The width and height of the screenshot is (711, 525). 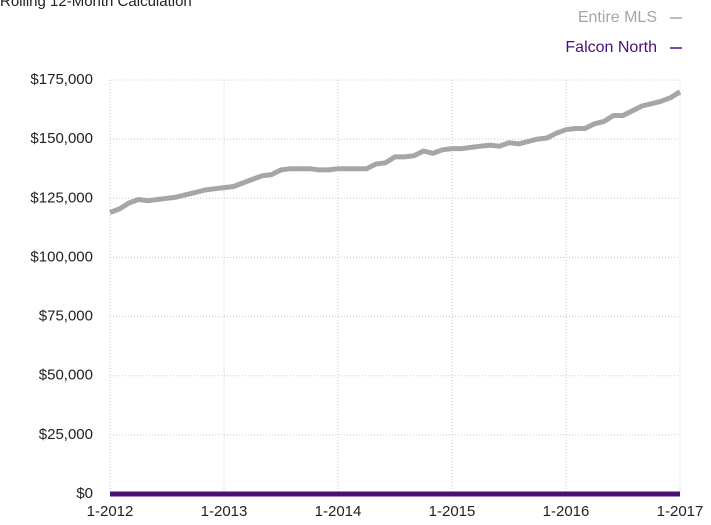 What do you see at coordinates (66, 316) in the screenshot?
I see `y-tick-label: $75,000` at bounding box center [66, 316].